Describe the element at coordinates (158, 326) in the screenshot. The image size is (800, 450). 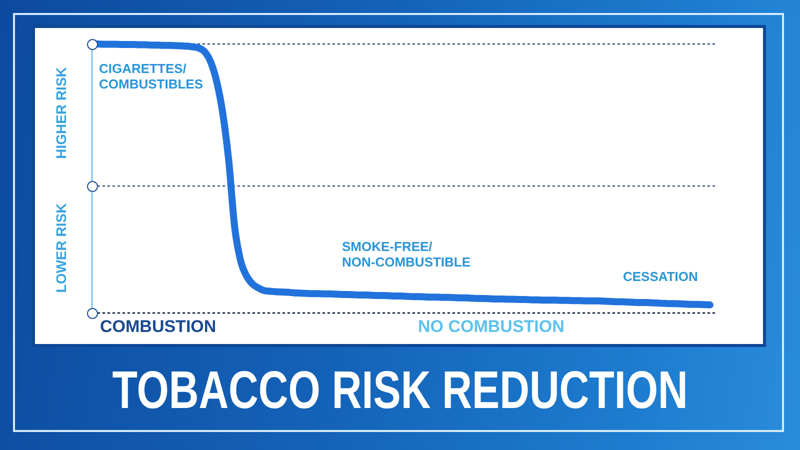
I see `text: COMBUSTION` at that location.